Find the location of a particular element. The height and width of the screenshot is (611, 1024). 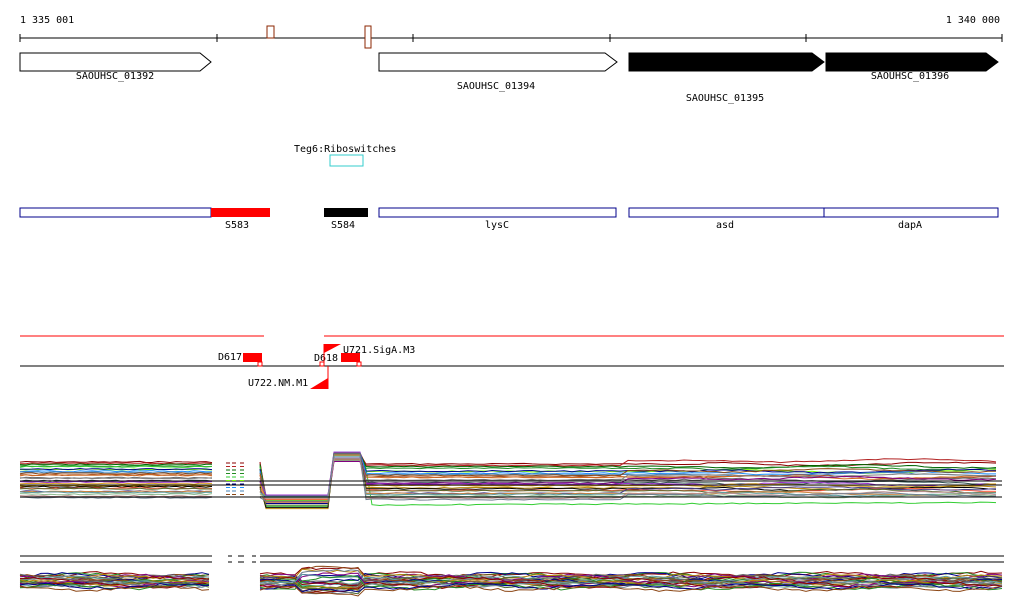

marker-D618 is located at coordinates (350, 357).